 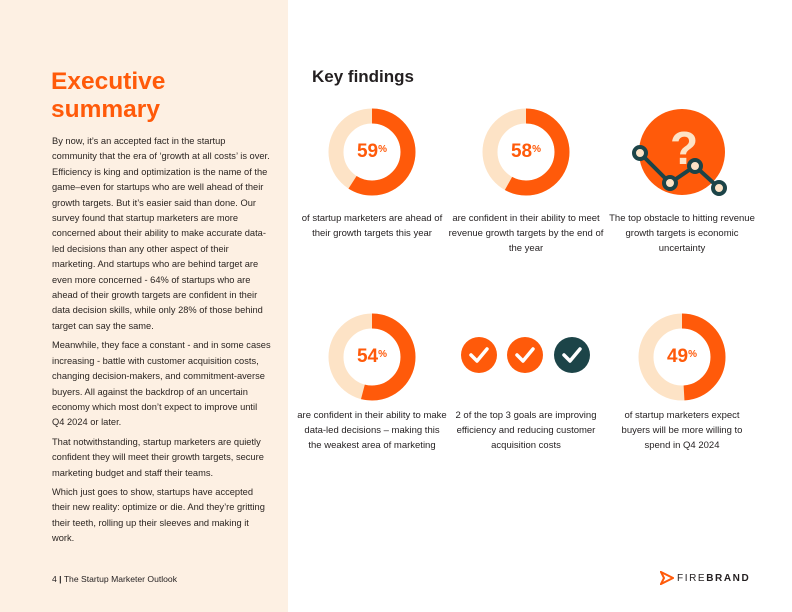 I want to click on page-footer: 4 | The Startup Marketer Outlook, so click(x=114, y=579).